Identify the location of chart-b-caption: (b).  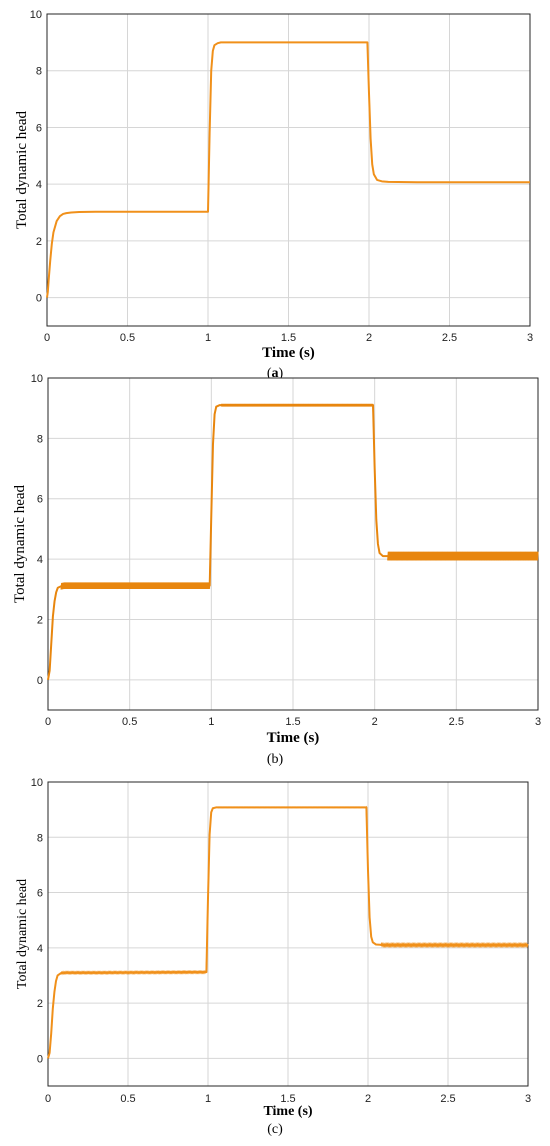
(275, 759).